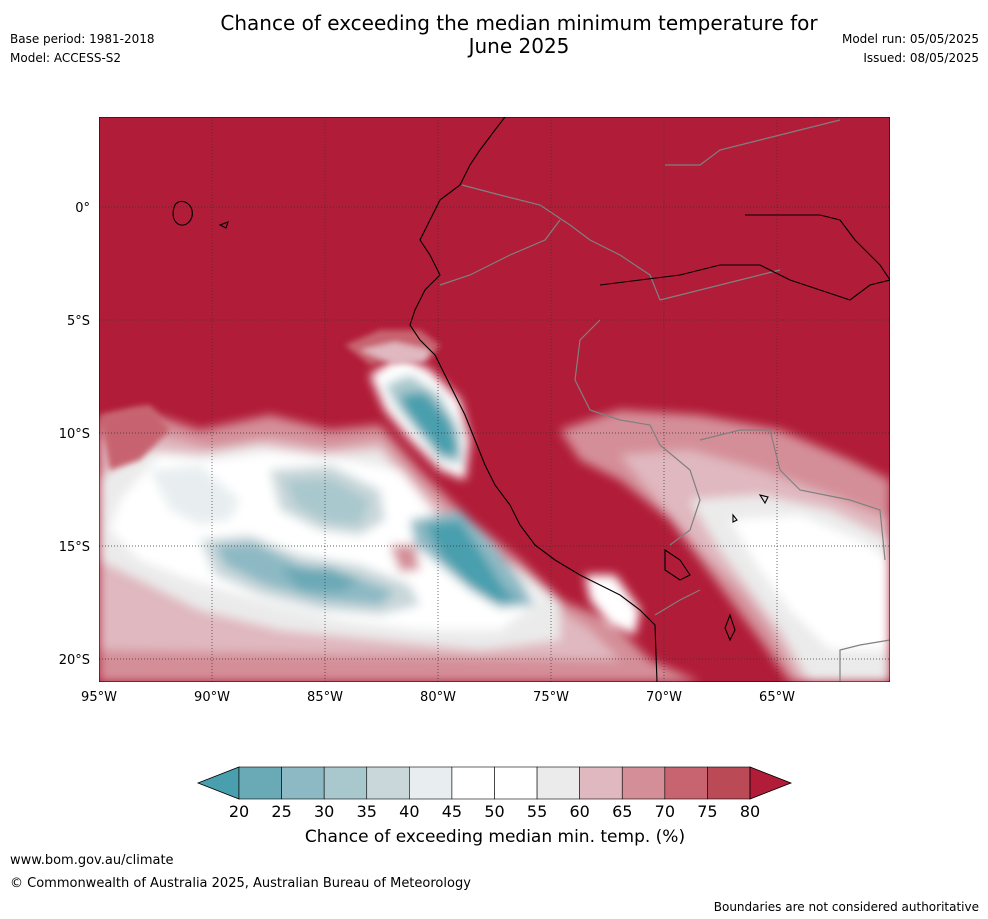 Image resolution: width=988 pixels, height=919 pixels. Describe the element at coordinates (82, 208) in the screenshot. I see `lat-label: 0°` at that location.